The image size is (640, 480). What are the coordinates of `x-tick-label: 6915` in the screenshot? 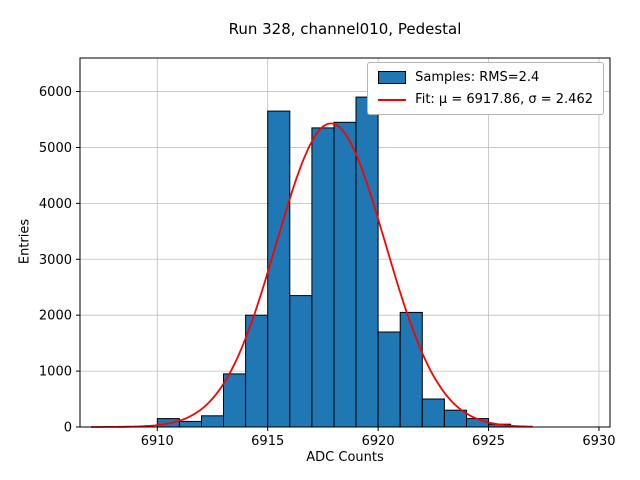 It's located at (267, 441).